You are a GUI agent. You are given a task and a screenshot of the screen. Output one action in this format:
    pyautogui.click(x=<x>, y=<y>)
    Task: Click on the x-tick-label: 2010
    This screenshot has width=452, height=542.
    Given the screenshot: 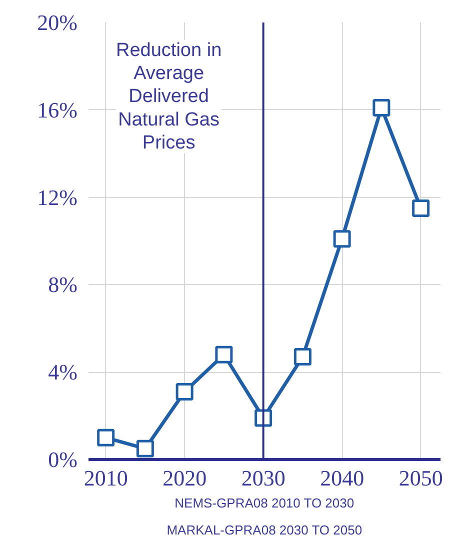 What is the action you would take?
    pyautogui.click(x=106, y=478)
    